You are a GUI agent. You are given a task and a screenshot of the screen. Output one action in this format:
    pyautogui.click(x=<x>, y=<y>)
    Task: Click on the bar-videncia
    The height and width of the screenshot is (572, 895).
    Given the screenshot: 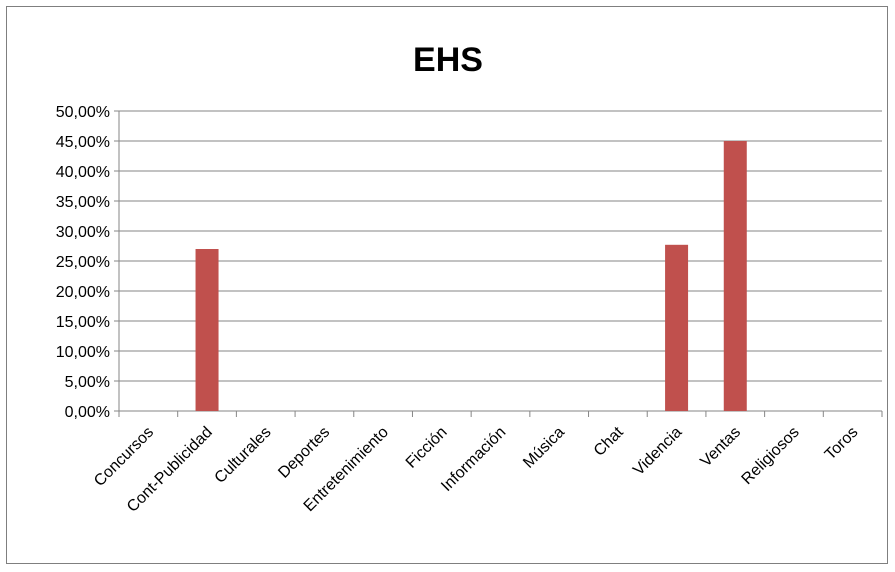 What is the action you would take?
    pyautogui.click(x=677, y=327)
    